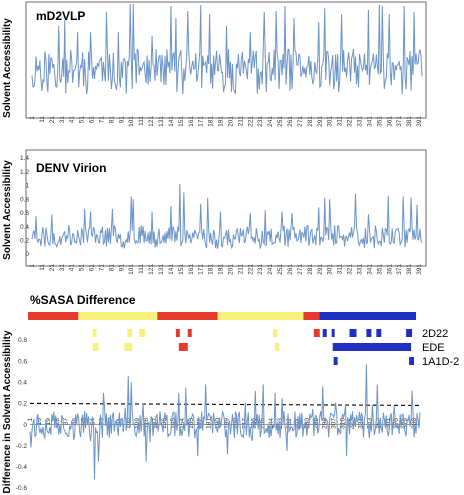 Image resolution: width=464 pixels, height=495 pixels. Describe the element at coordinates (22, 446) in the screenshot. I see `y-tick-label: -0.2` at that location.